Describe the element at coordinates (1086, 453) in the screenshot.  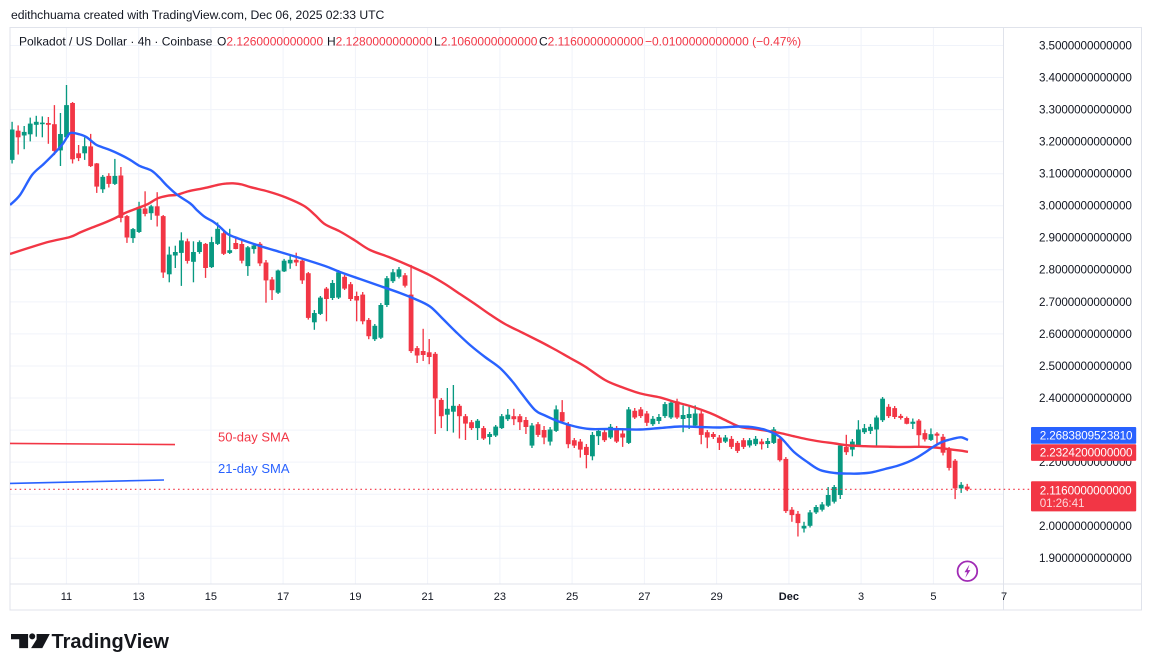
I see `svg-text: 2.2324200000000` at that location.